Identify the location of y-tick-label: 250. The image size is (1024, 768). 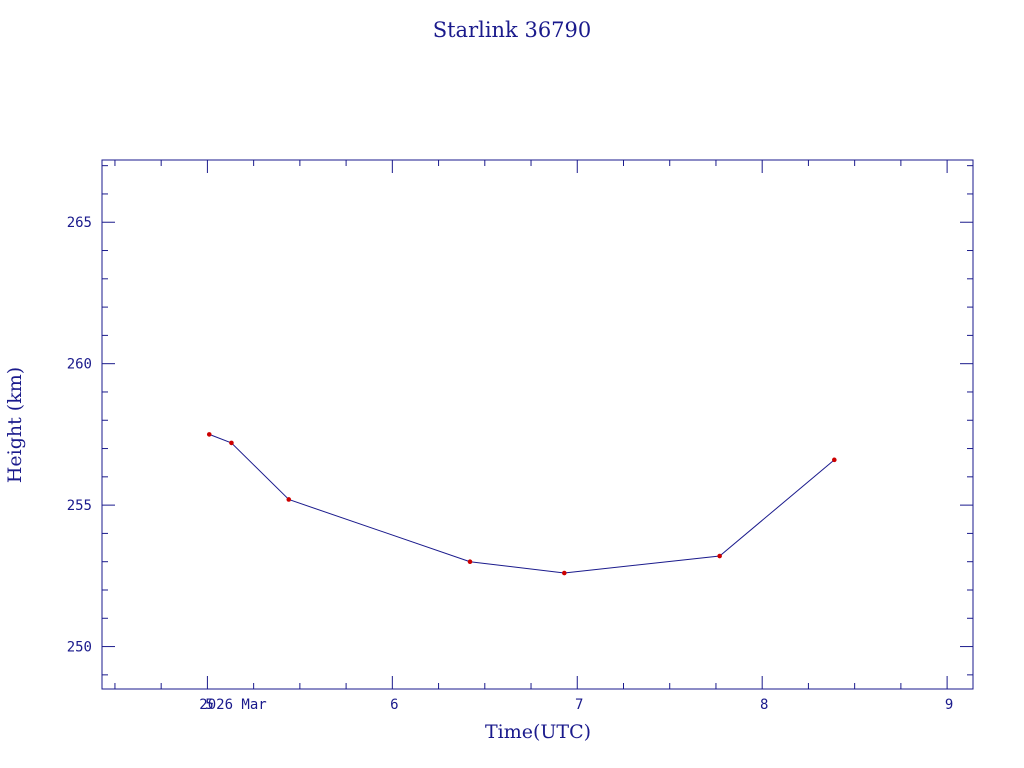
(79, 648).